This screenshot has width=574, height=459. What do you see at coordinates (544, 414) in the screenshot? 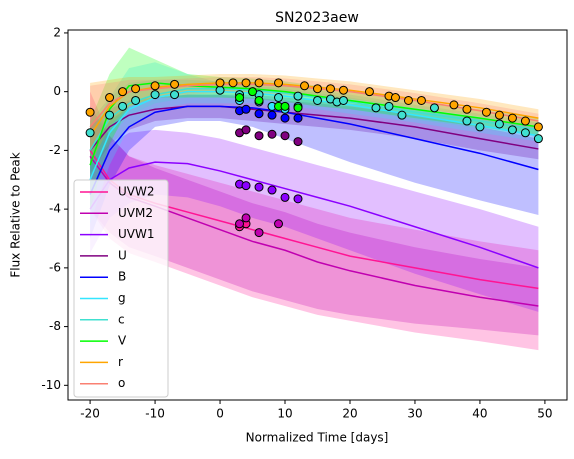
I see `x-tick-label: 50` at bounding box center [544, 414].